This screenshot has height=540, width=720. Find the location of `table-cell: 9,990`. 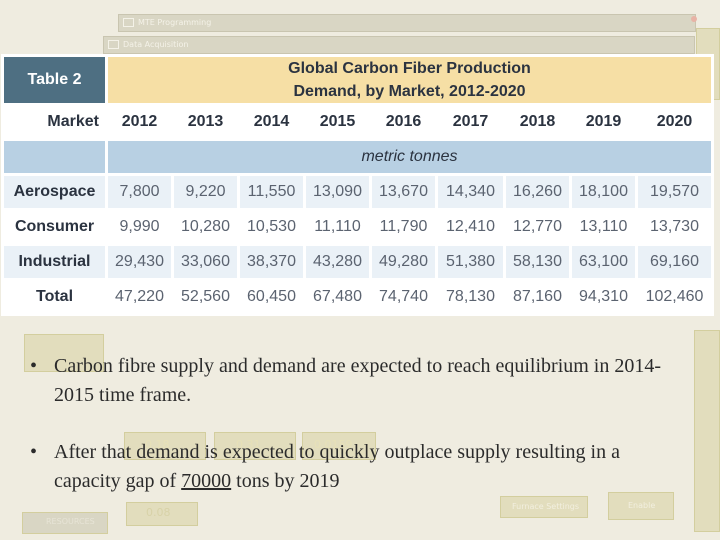

table-cell: 9,990 is located at coordinates (139, 227).